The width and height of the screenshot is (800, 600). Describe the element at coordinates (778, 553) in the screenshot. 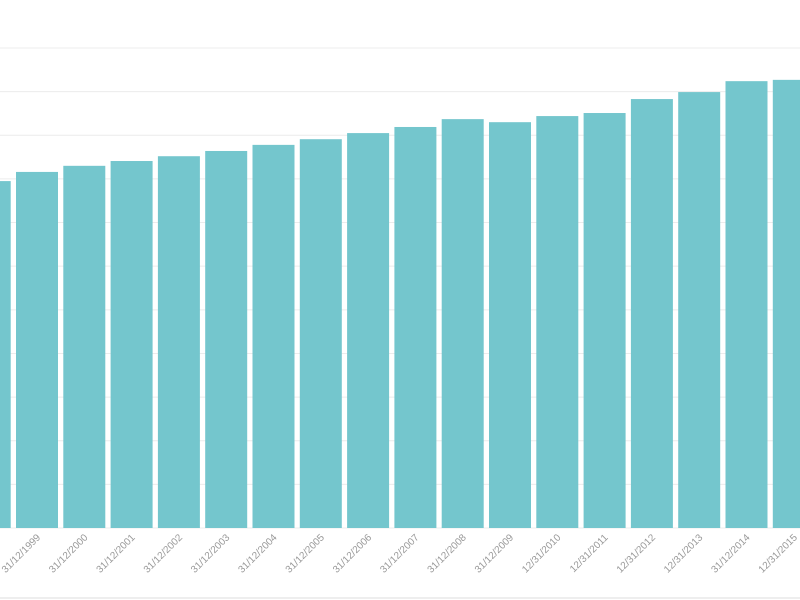

I see `x-tick-label: 12/31/2015` at that location.